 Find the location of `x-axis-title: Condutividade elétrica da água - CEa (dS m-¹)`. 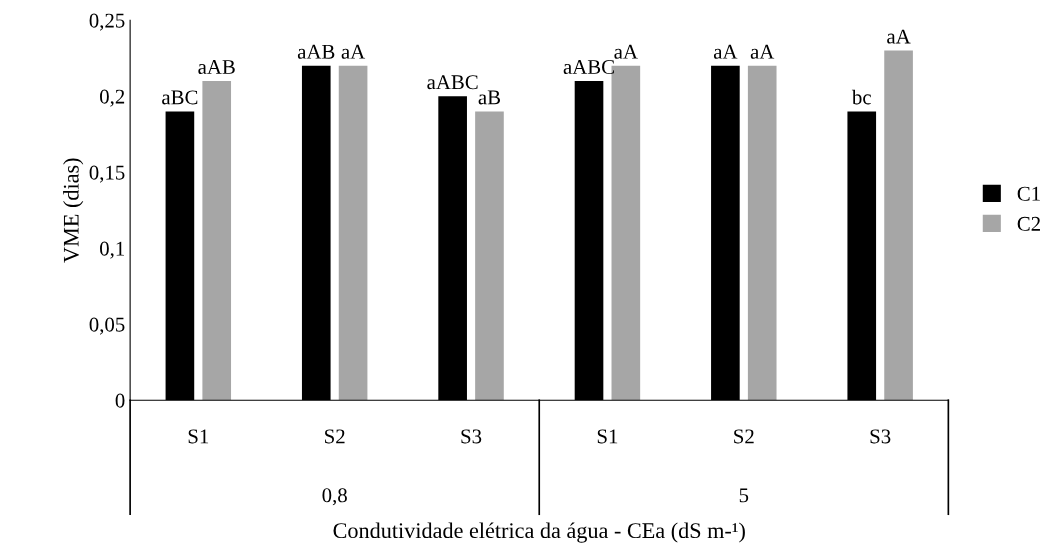

x-axis-title: Condutividade elétrica da água - CEa (dS m-¹) is located at coordinates (539, 532).